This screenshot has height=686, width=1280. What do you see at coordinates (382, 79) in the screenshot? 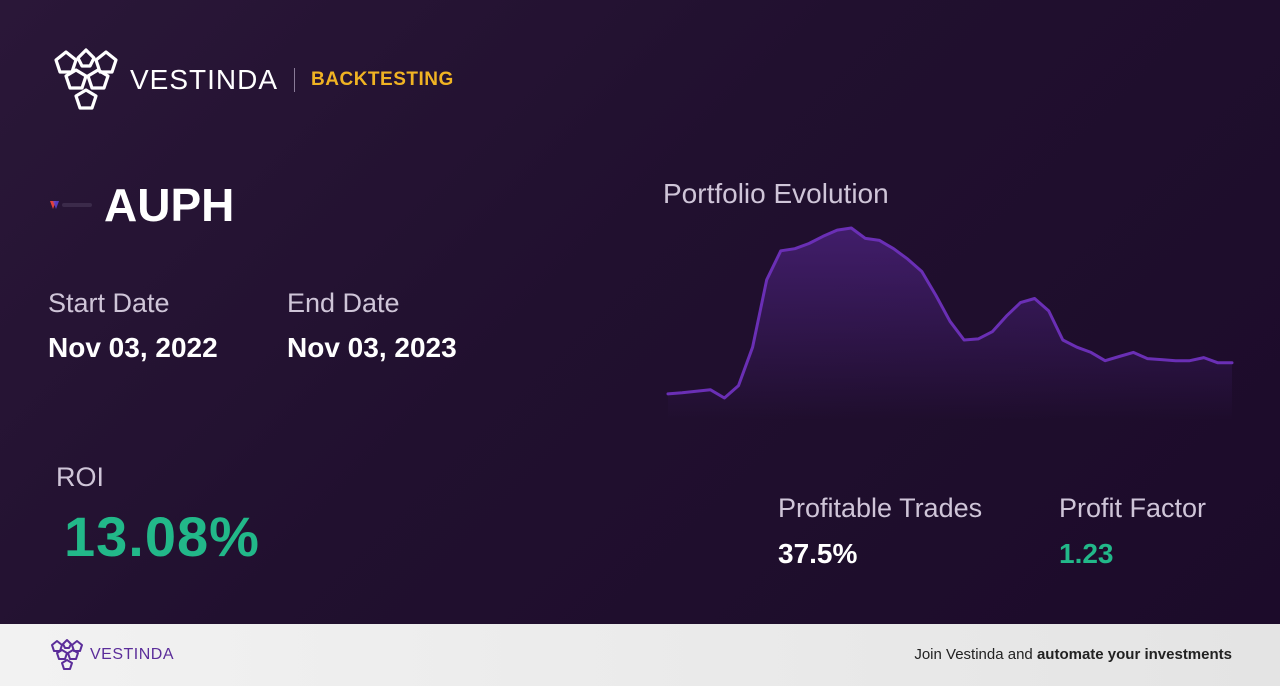
I see `backtesting-tag: BACKTESTING` at bounding box center [382, 79].